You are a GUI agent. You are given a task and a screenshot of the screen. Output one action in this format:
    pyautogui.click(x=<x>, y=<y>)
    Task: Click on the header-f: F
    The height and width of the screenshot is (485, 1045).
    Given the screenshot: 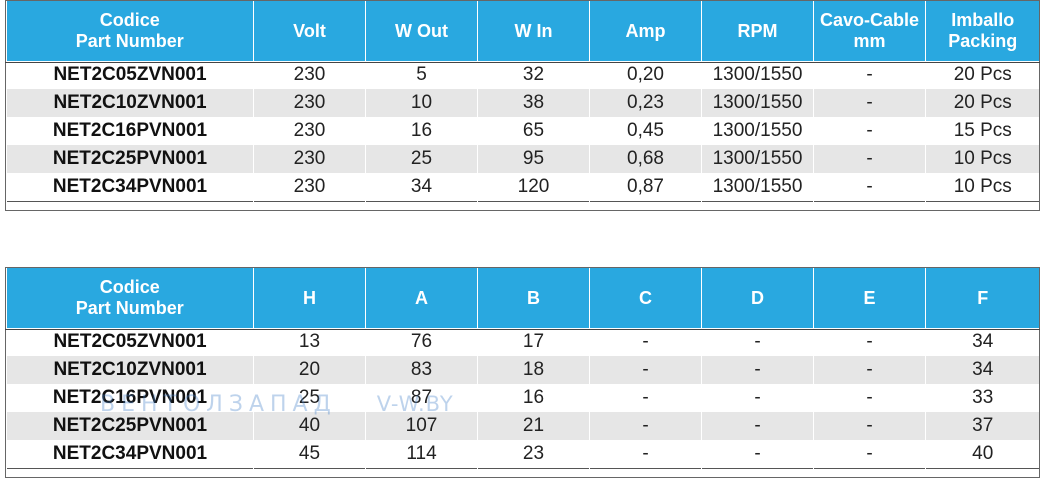 What is the action you would take?
    pyautogui.click(x=982, y=298)
    